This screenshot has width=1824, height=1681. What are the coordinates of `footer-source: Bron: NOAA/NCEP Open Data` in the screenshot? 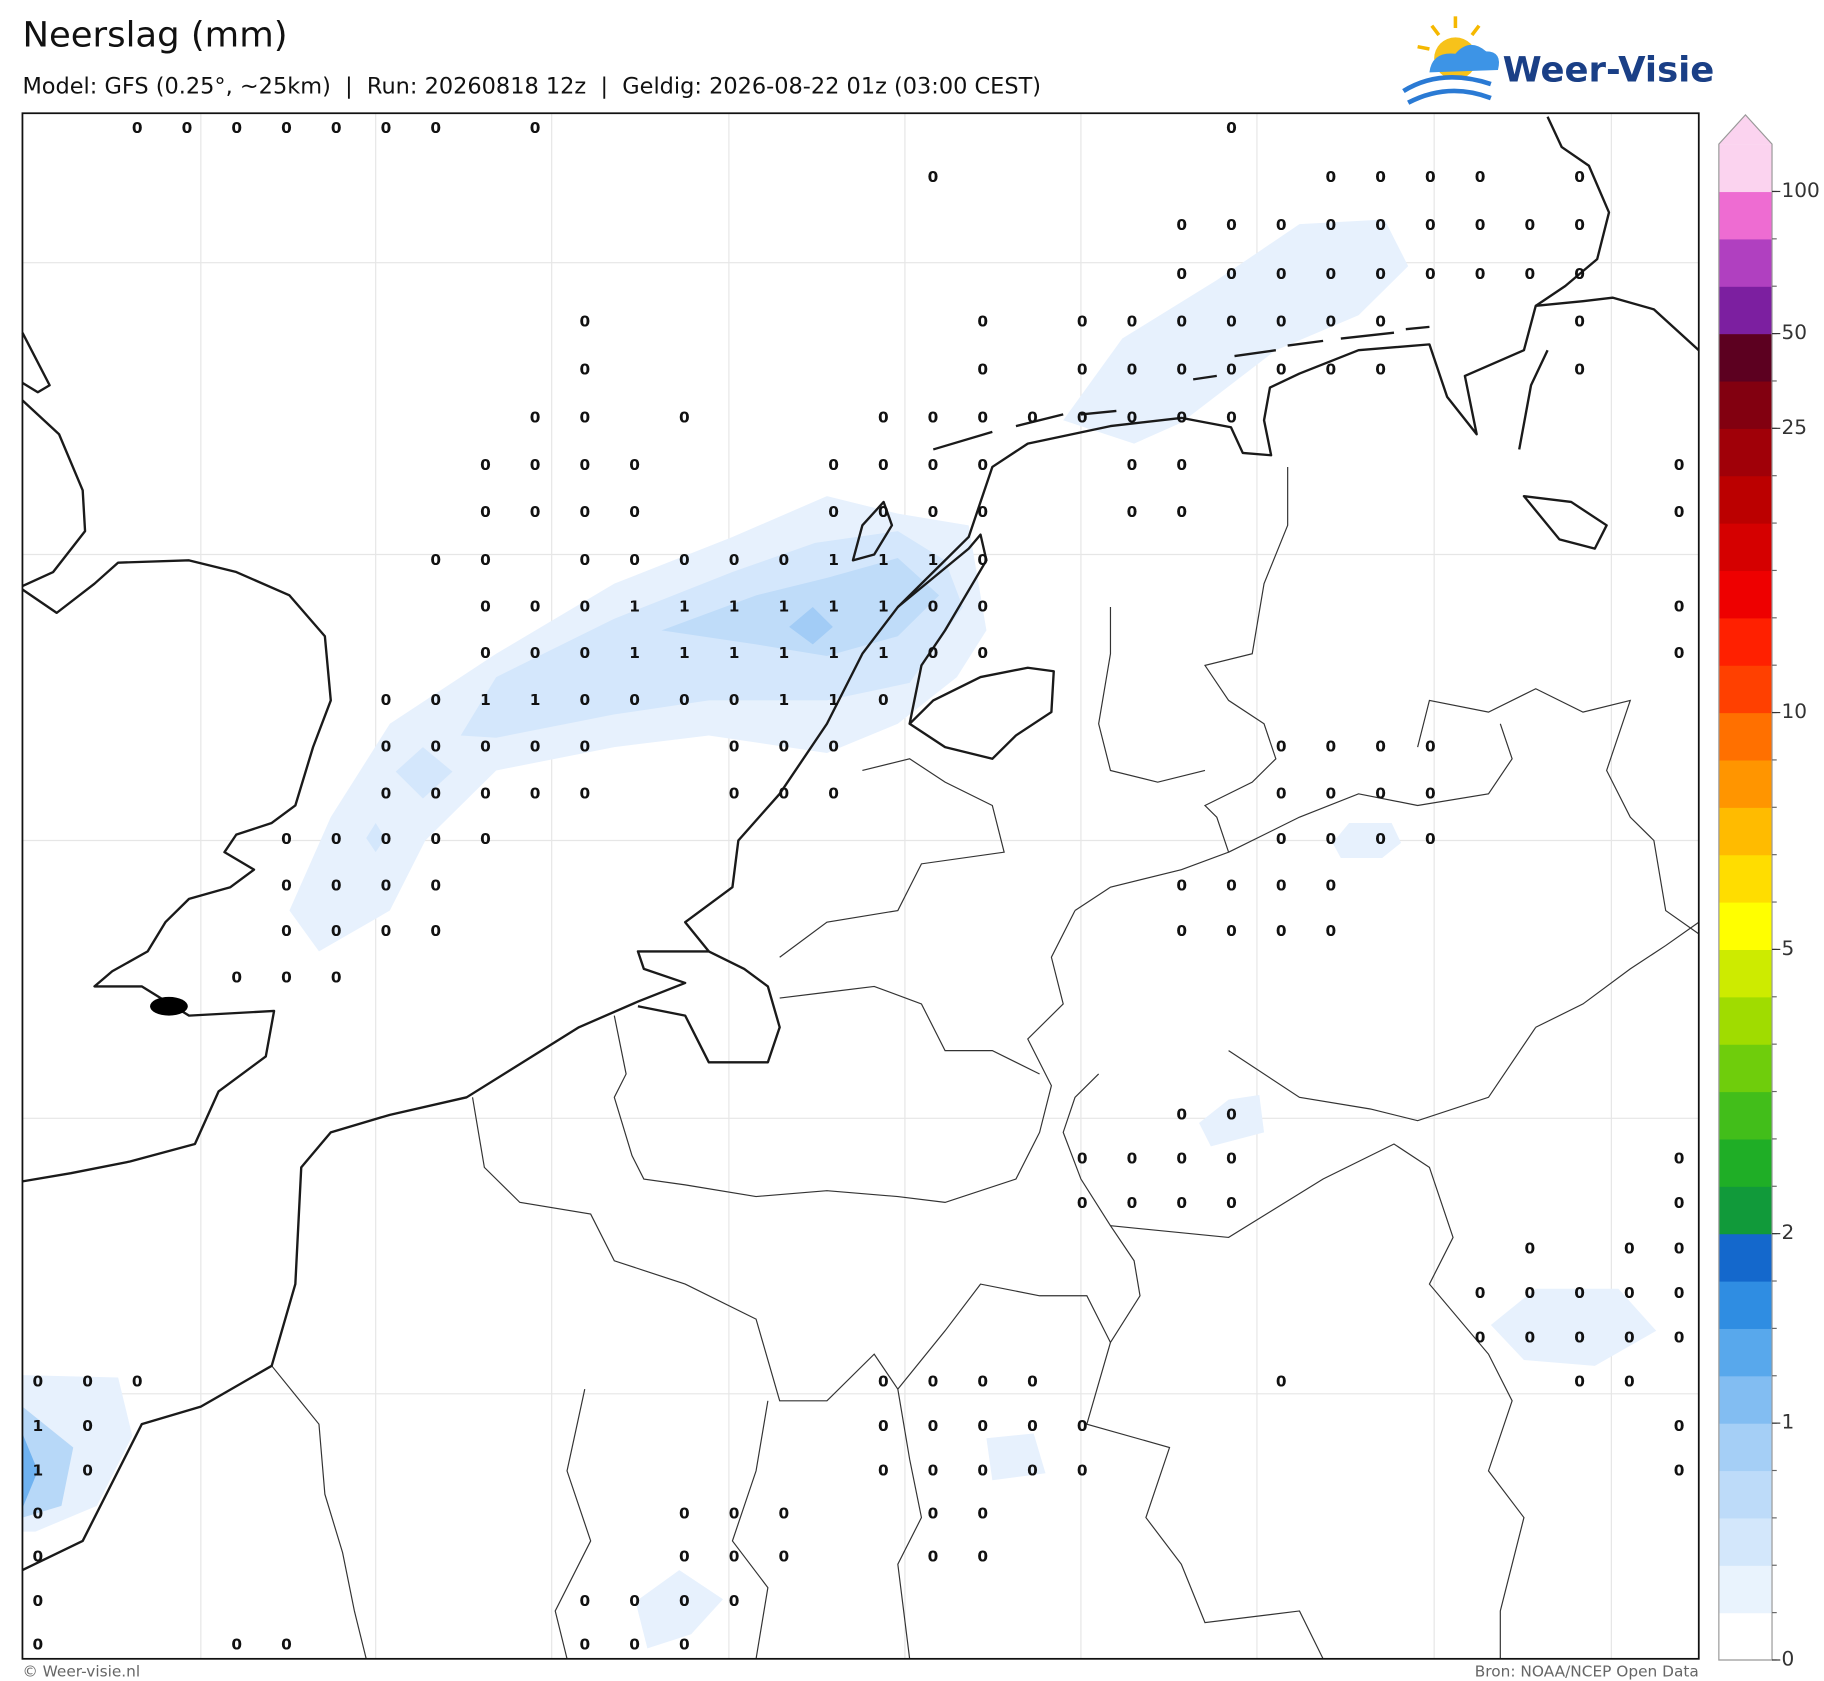 It's located at (1587, 1671).